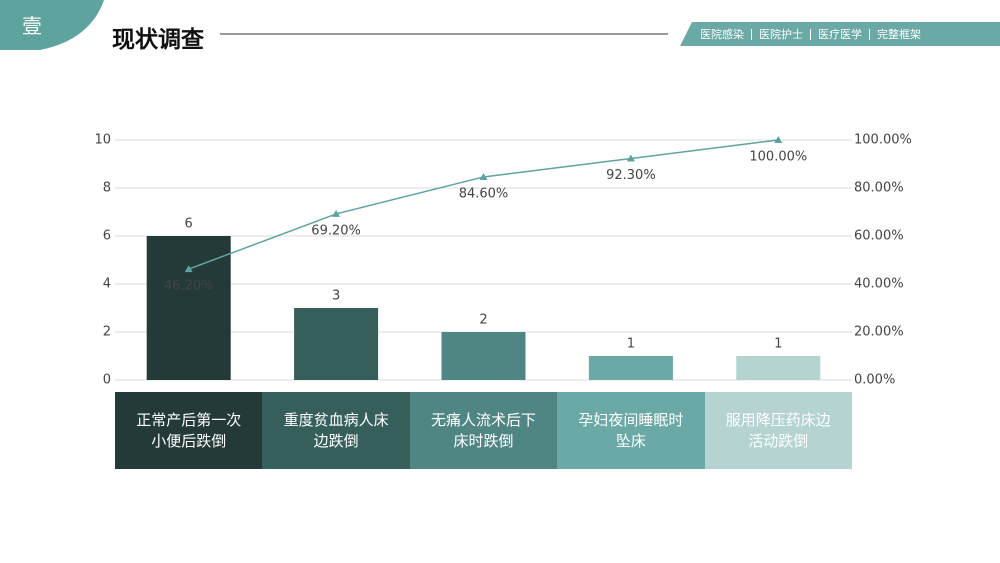 Image resolution: width=1000 pixels, height=563 pixels. What do you see at coordinates (107, 332) in the screenshot?
I see `y-tick-label: 2` at bounding box center [107, 332].